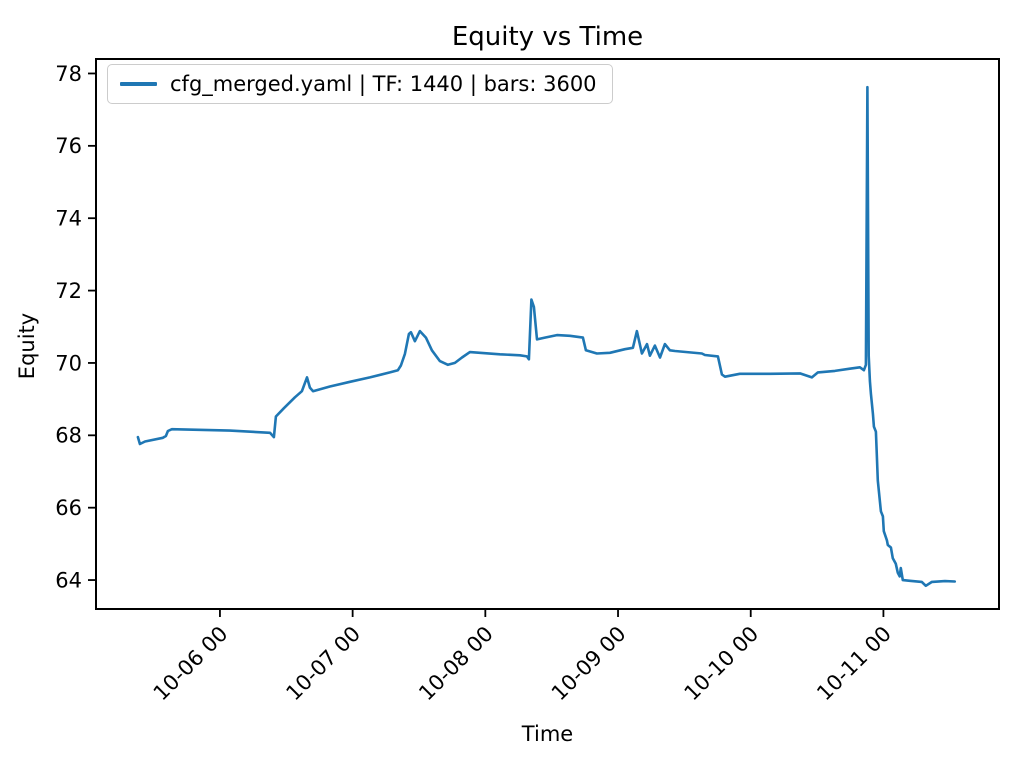 The height and width of the screenshot is (768, 1024). I want to click on x-tick-label: 10-07 00, so click(323, 664).